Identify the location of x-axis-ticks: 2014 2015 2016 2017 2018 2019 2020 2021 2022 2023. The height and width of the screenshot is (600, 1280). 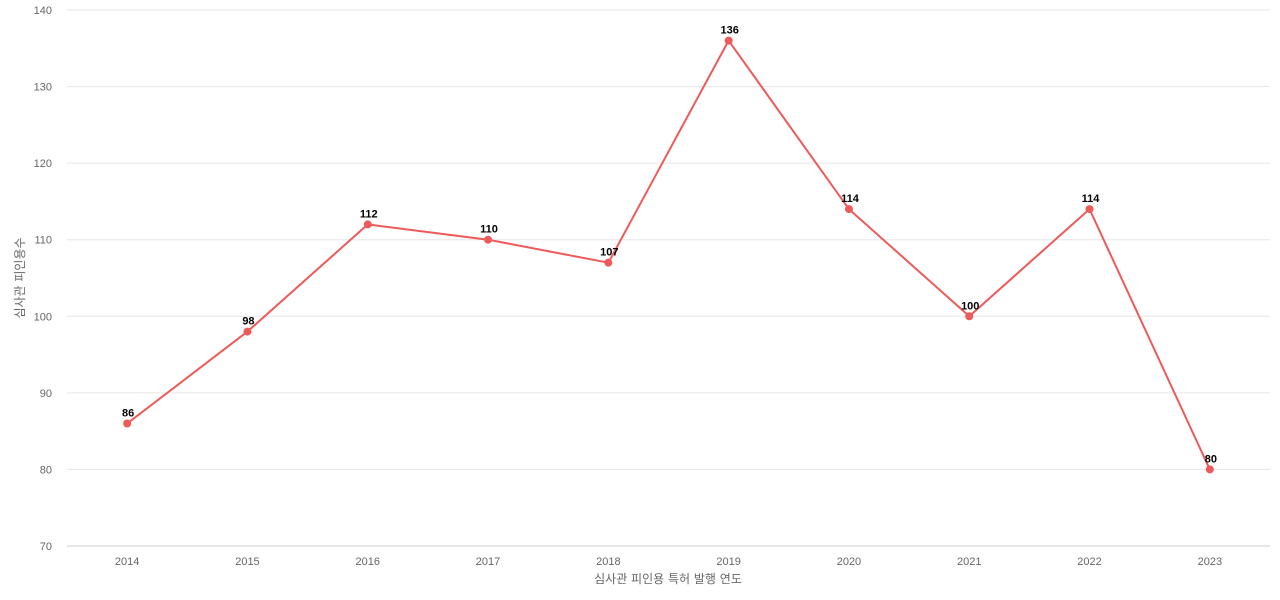
(668, 562).